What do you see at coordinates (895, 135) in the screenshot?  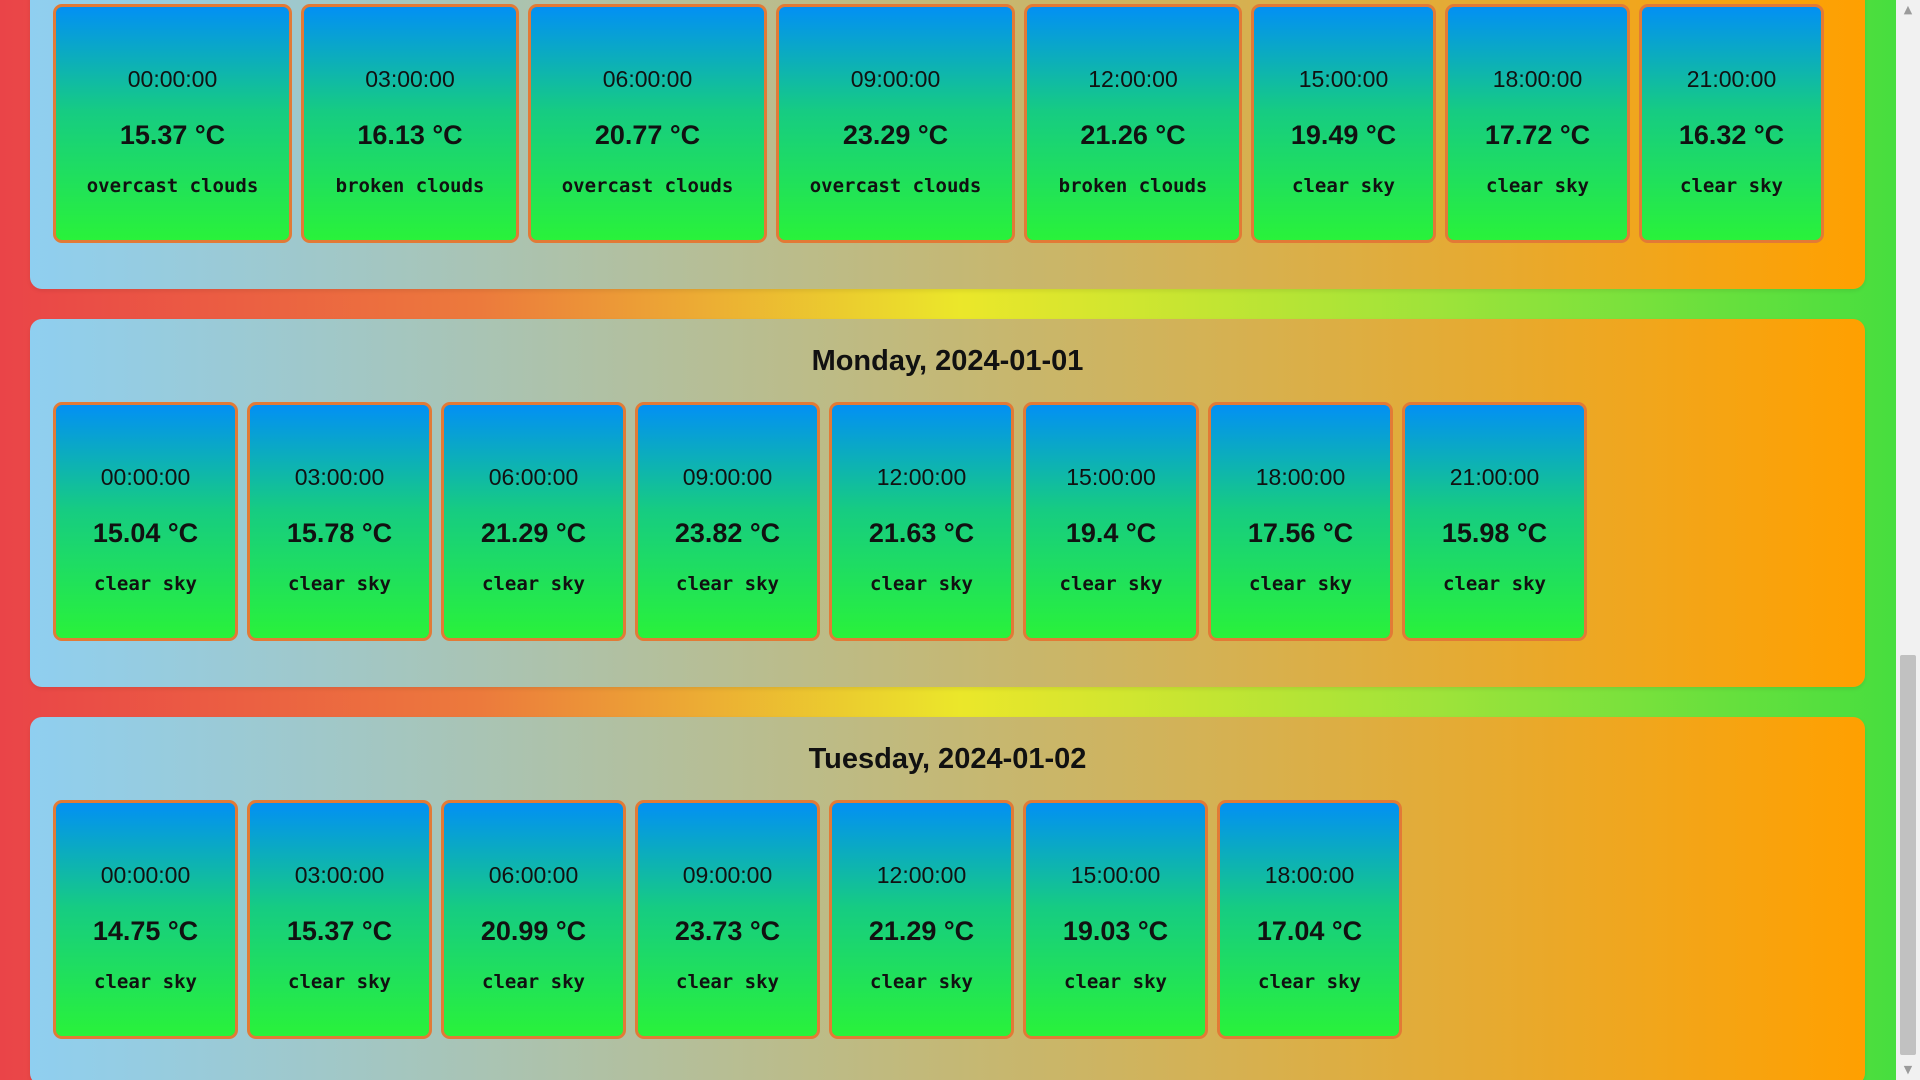 I see `slot-temperature: 23.29 °C` at bounding box center [895, 135].